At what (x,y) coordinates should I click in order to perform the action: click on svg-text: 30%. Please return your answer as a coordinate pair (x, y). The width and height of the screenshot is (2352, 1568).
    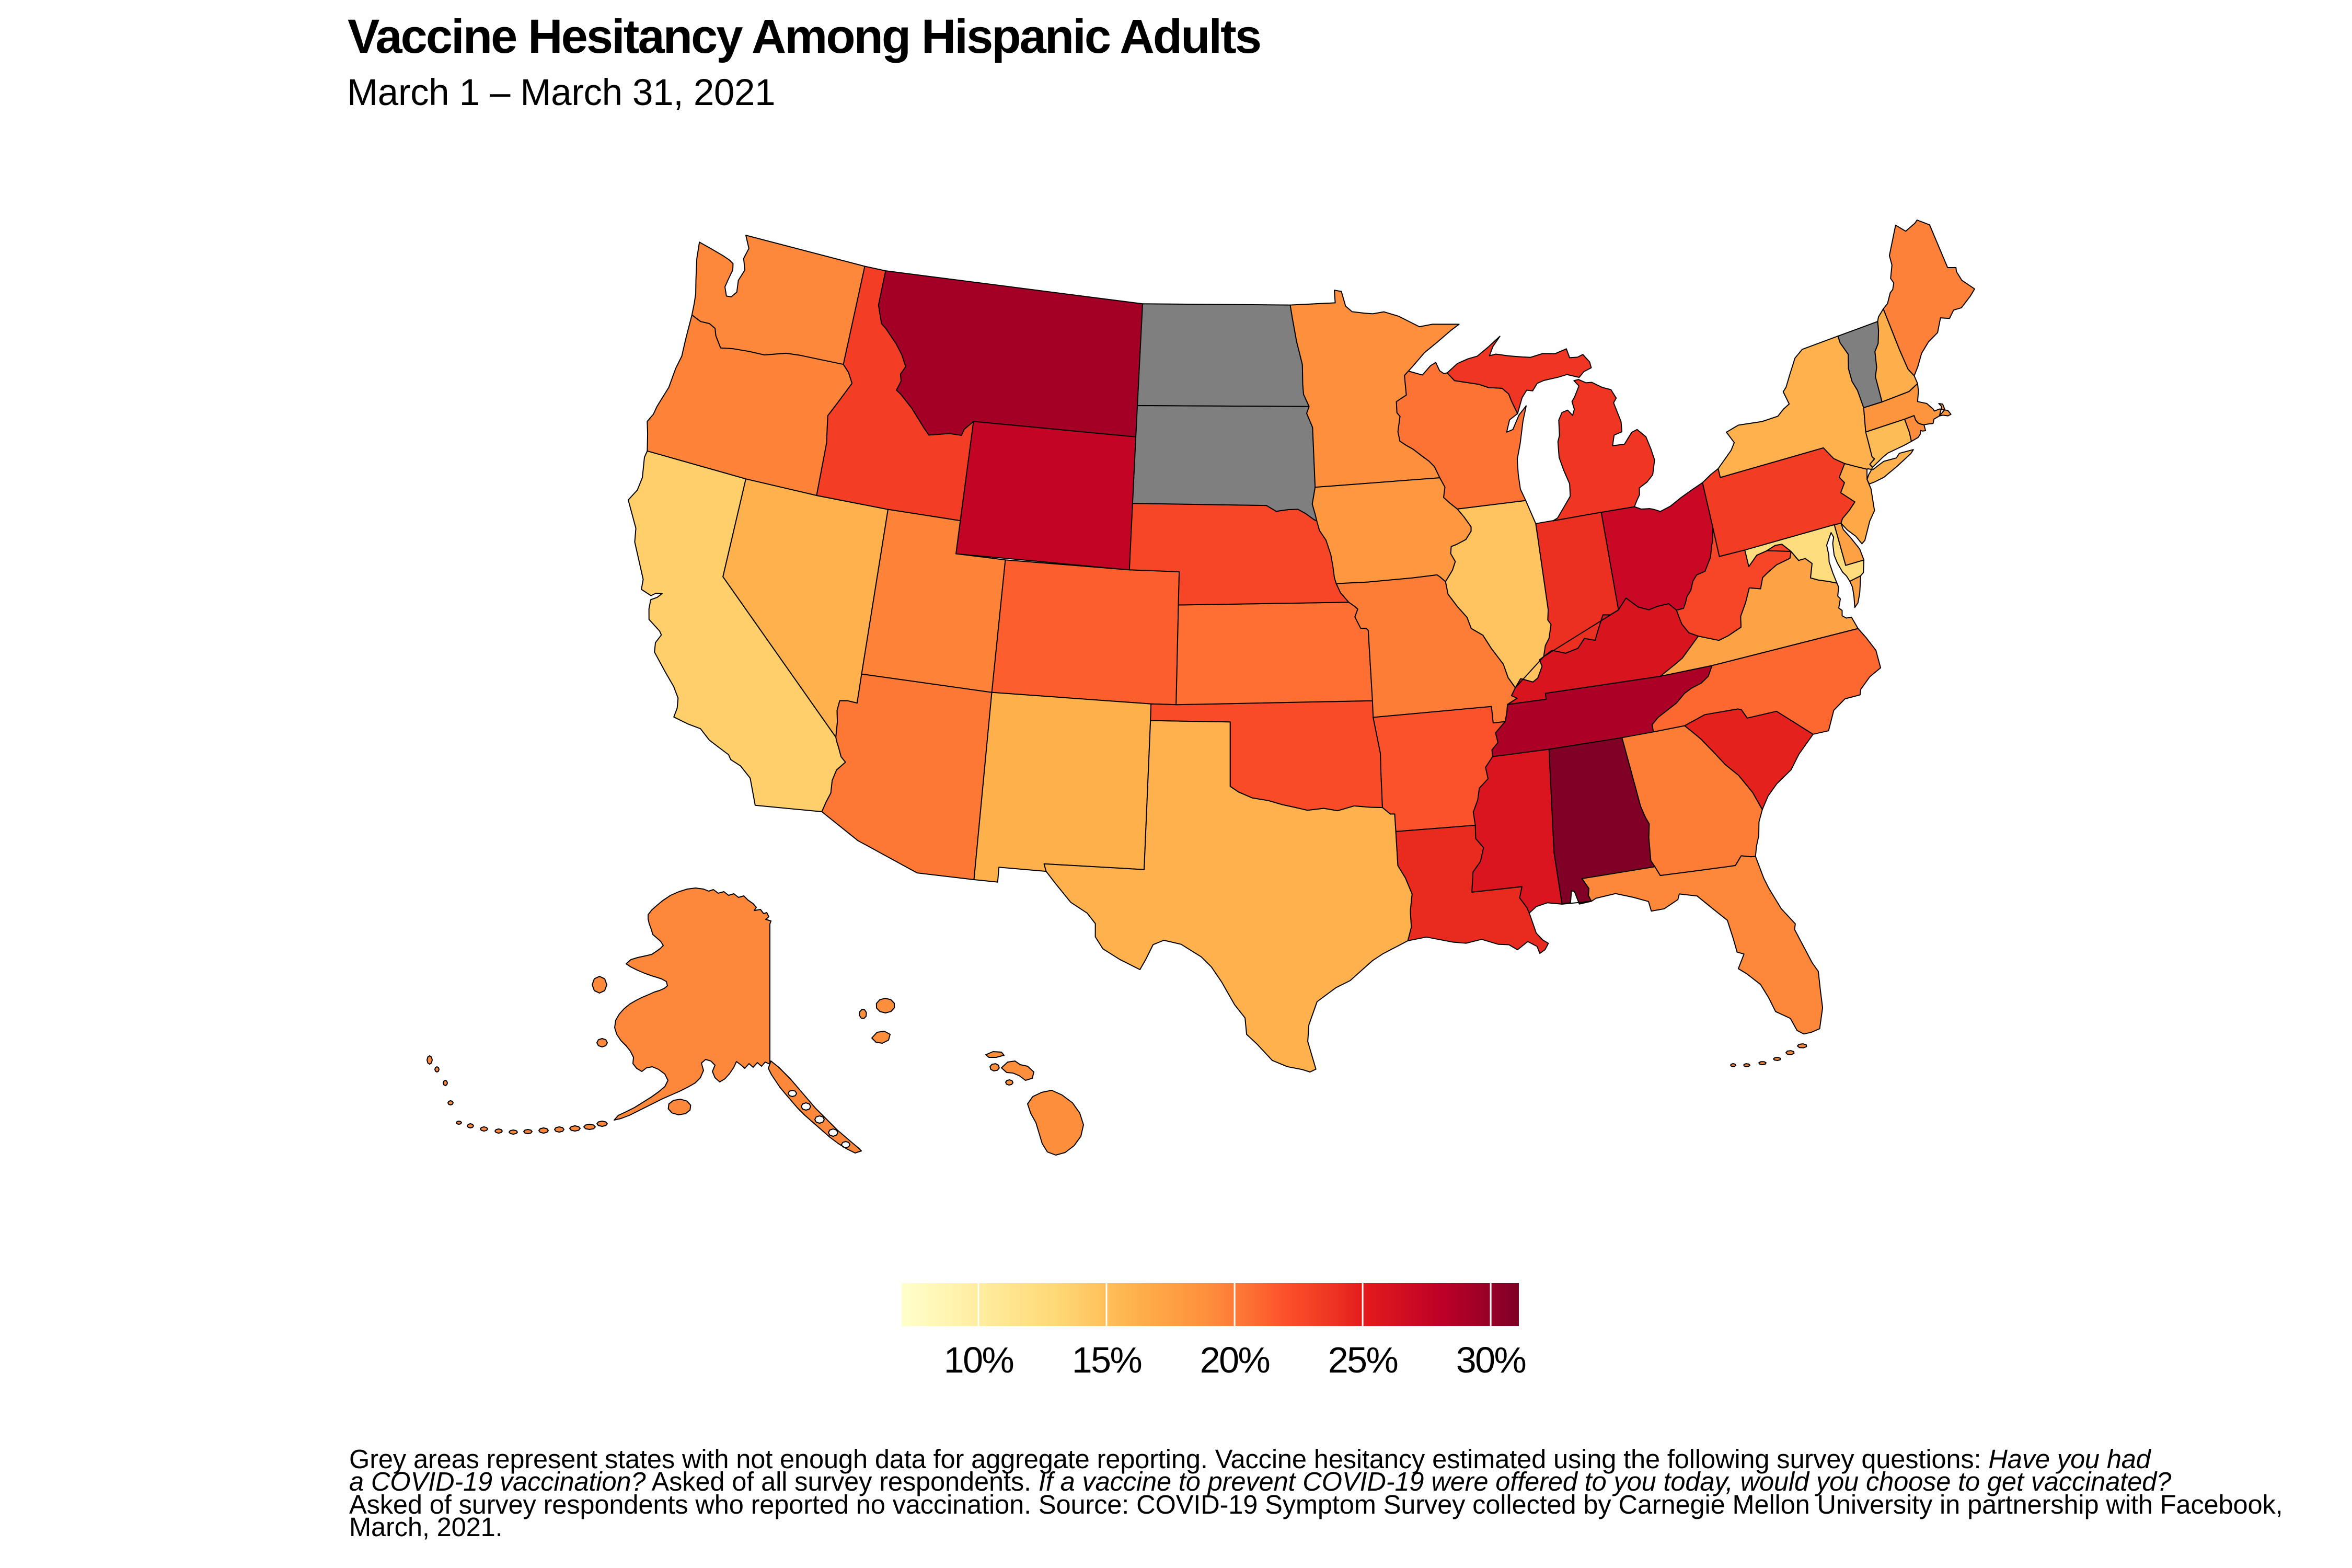
    Looking at the image, I should click on (1491, 1360).